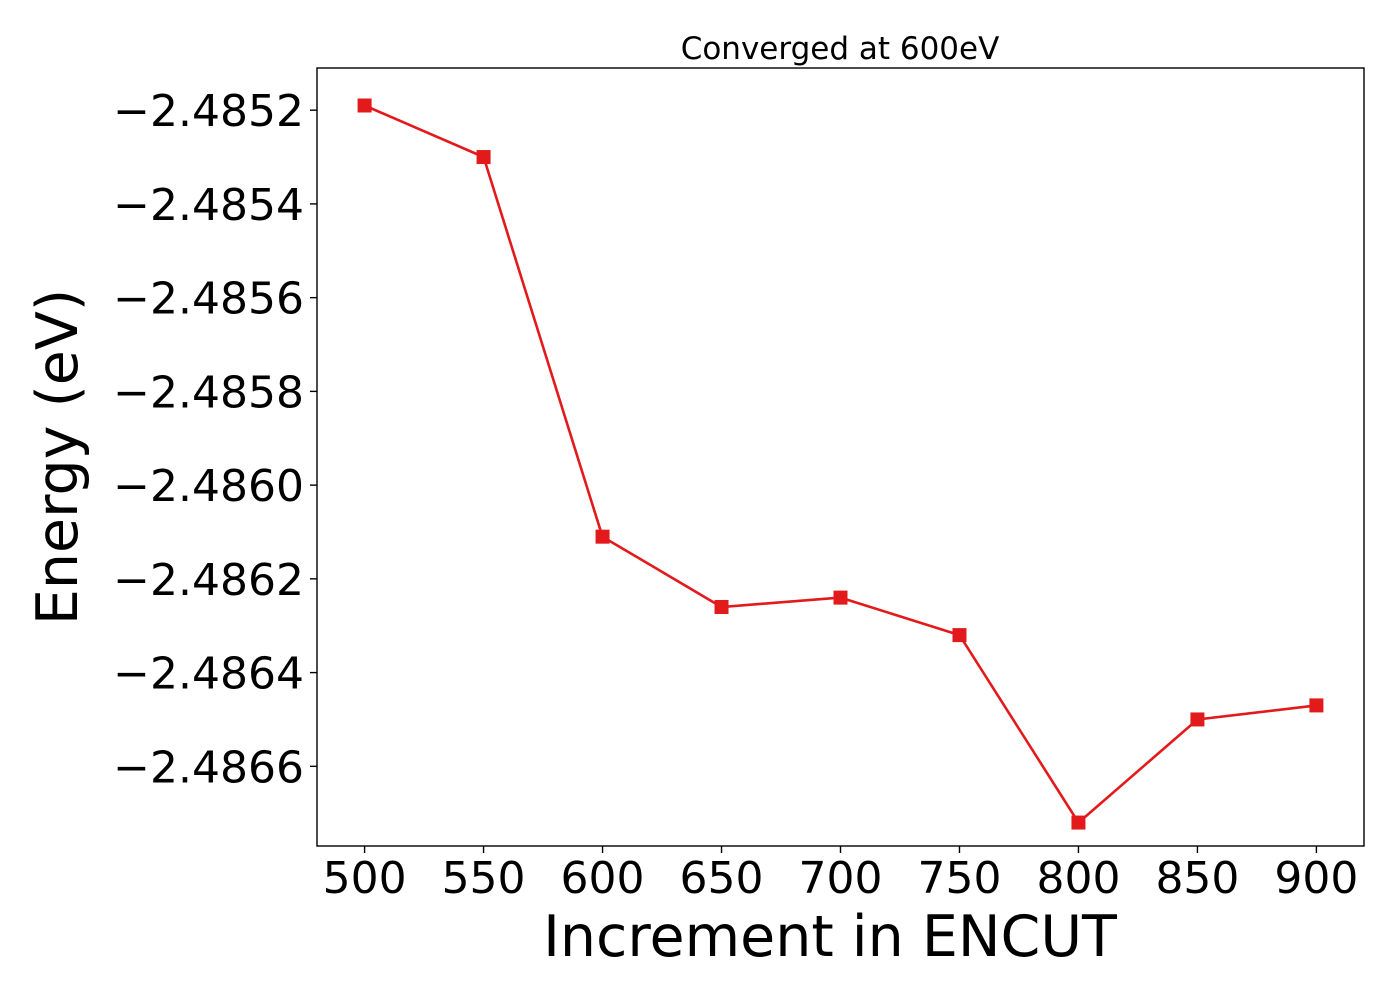 Image resolution: width=1400 pixels, height=1000 pixels. I want to click on x-tick-label: 750, so click(959, 878).